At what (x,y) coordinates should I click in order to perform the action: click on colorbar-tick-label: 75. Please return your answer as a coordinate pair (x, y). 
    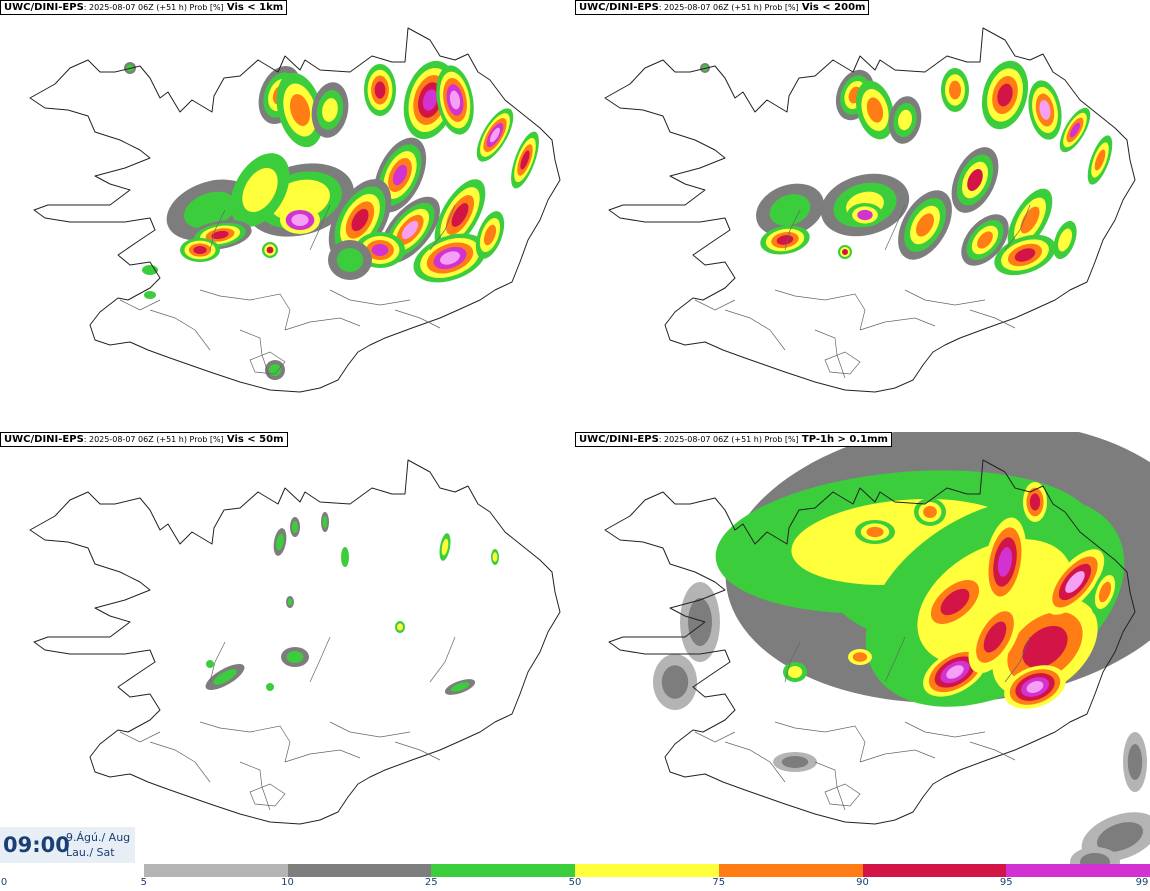
    Looking at the image, I should click on (719, 882).